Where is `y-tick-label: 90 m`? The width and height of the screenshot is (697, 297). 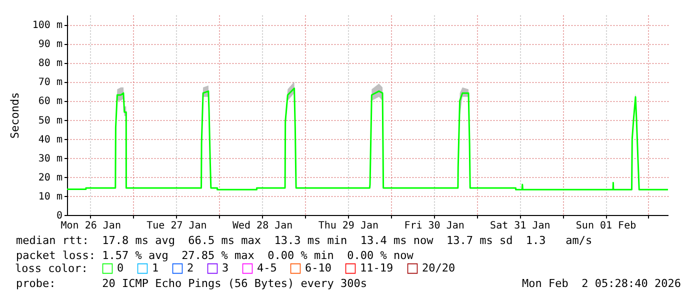 y-tick-label: 90 m is located at coordinates (50, 44).